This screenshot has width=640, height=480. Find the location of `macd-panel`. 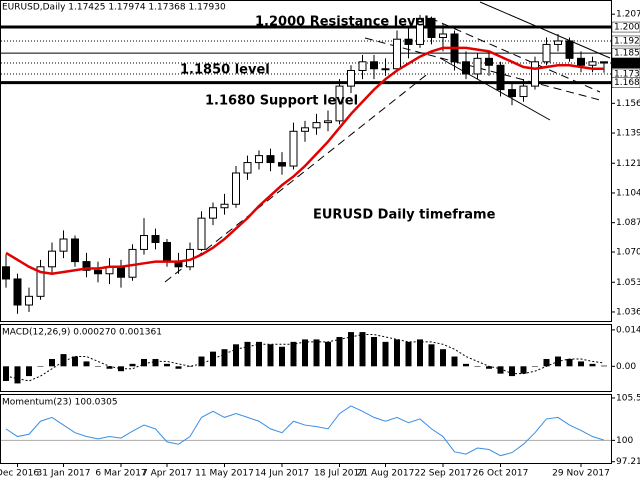

macd-panel is located at coordinates (306, 358).